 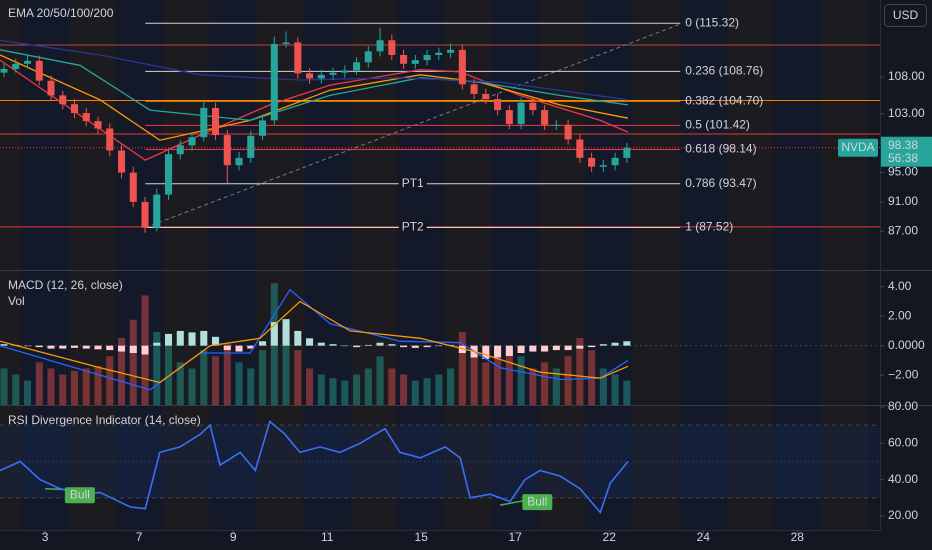 What do you see at coordinates (900, 286) in the screenshot?
I see `y-tick-label: 4.00` at bounding box center [900, 286].